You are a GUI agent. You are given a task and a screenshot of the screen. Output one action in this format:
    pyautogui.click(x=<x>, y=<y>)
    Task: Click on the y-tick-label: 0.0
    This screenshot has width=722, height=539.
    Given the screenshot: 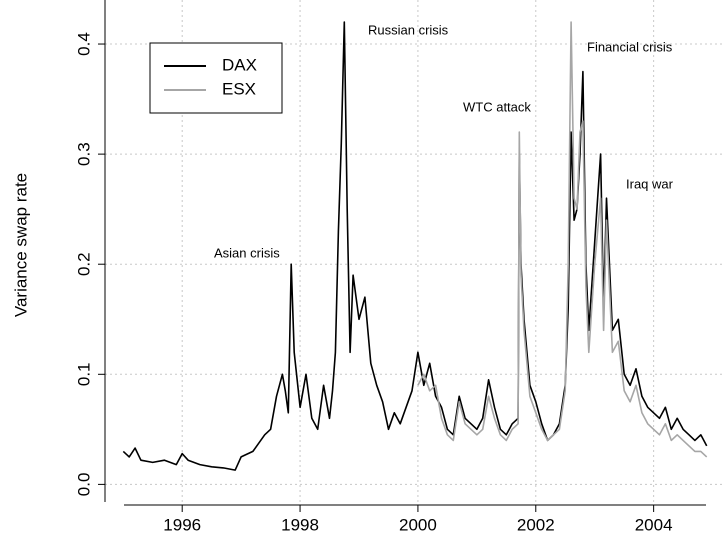 What is the action you would take?
    pyautogui.click(x=83, y=485)
    